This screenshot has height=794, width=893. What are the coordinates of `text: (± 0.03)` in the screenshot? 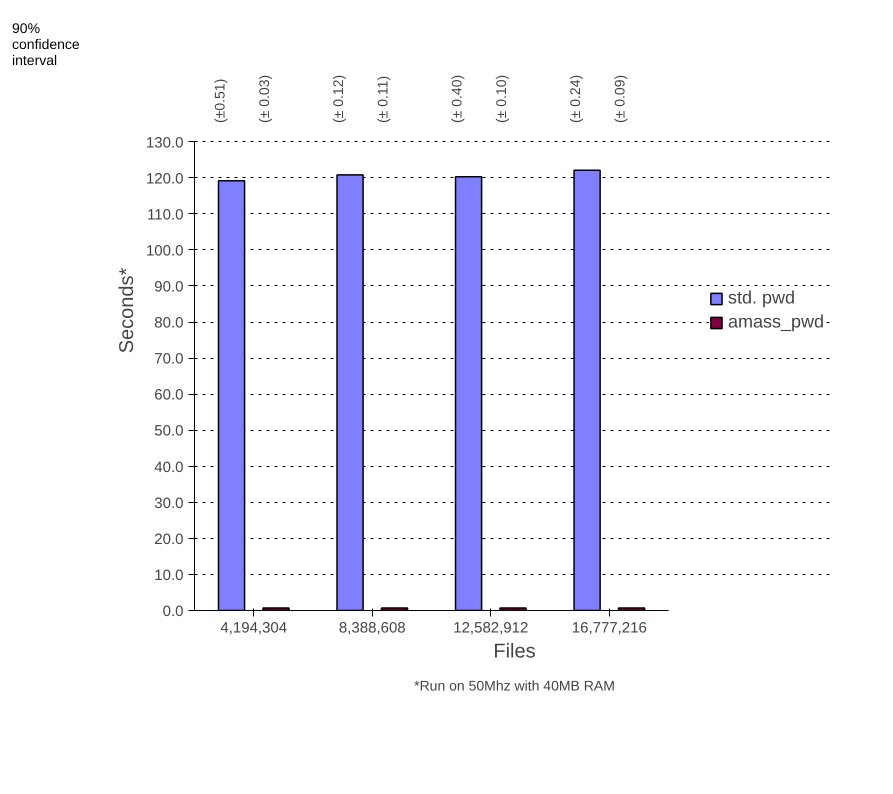 It's located at (264, 98).